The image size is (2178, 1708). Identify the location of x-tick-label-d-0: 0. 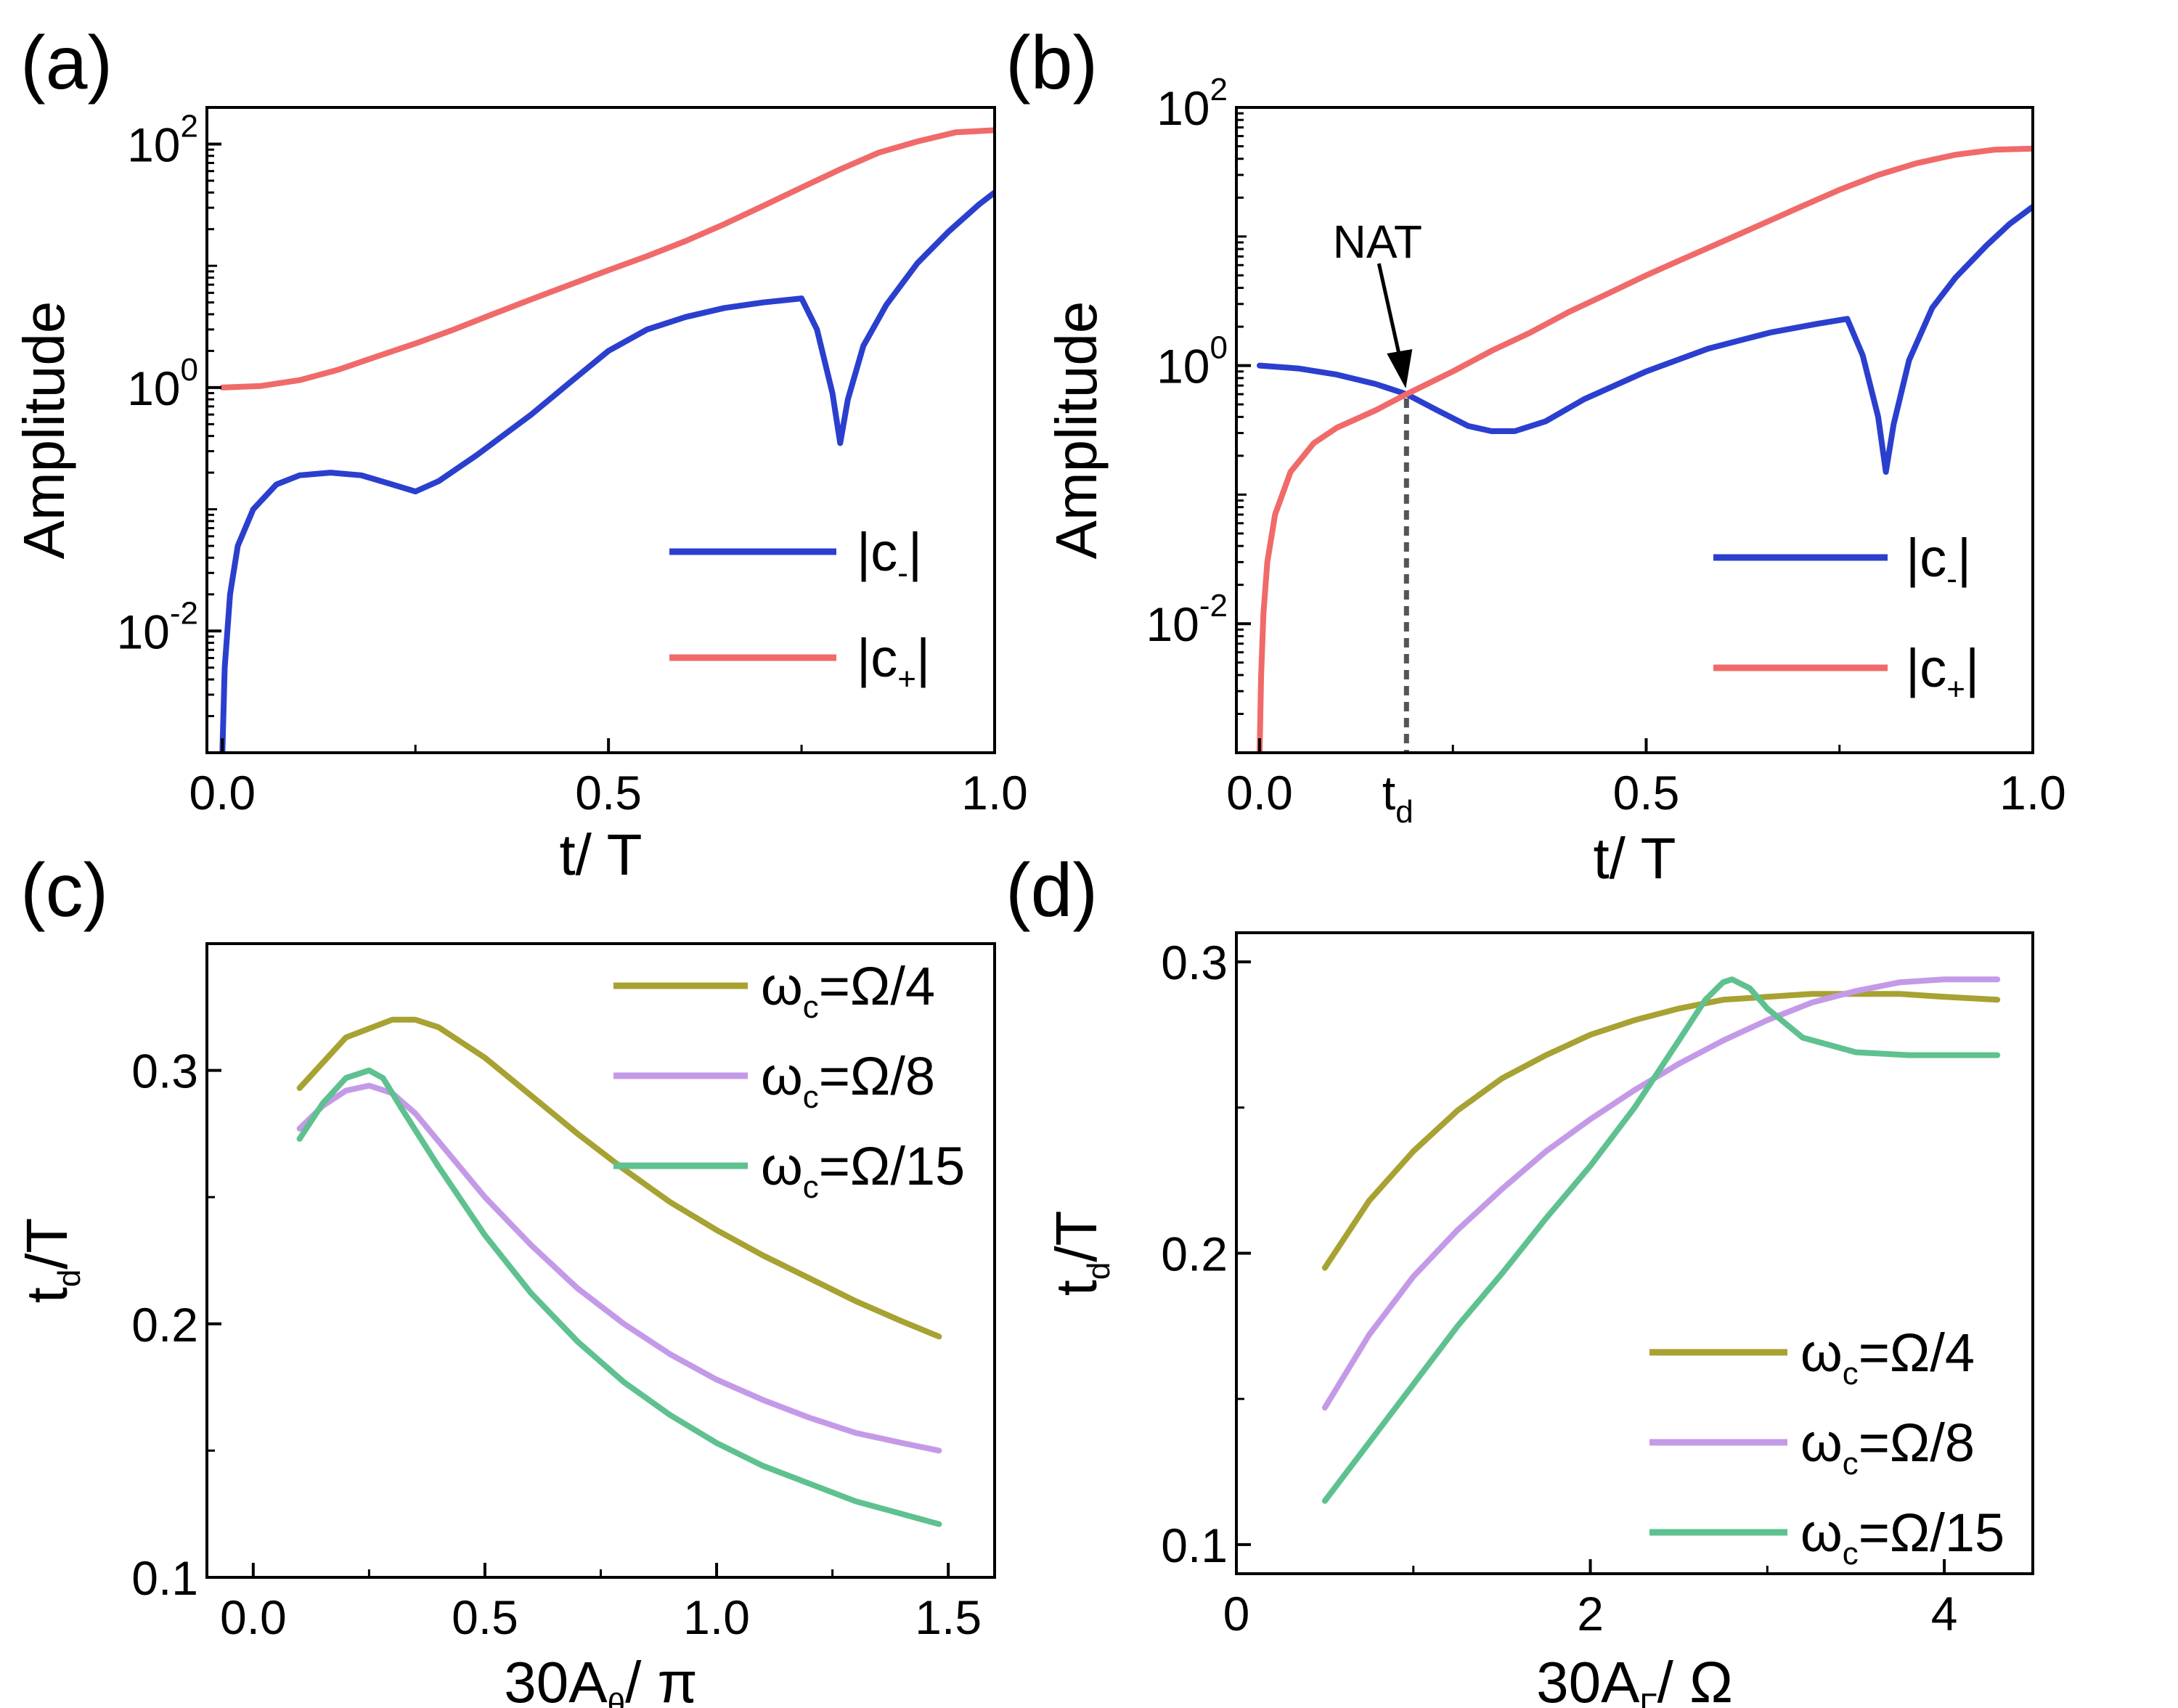
(1236, 1613).